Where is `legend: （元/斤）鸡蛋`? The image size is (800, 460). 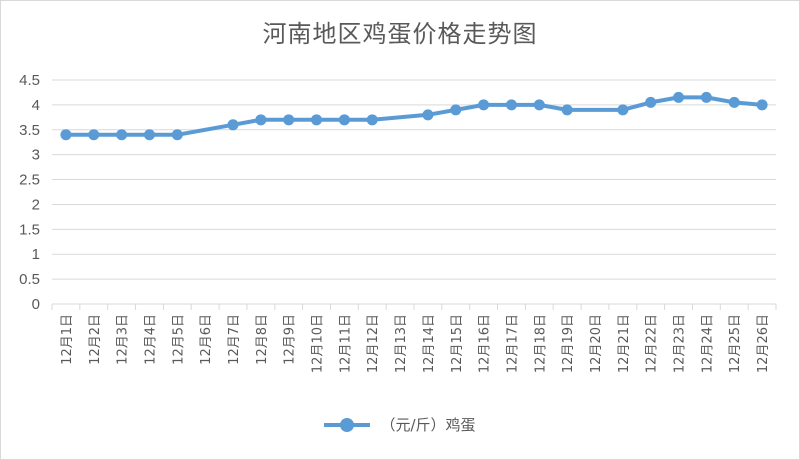 legend: （元/斤）鸡蛋 is located at coordinates (400, 424).